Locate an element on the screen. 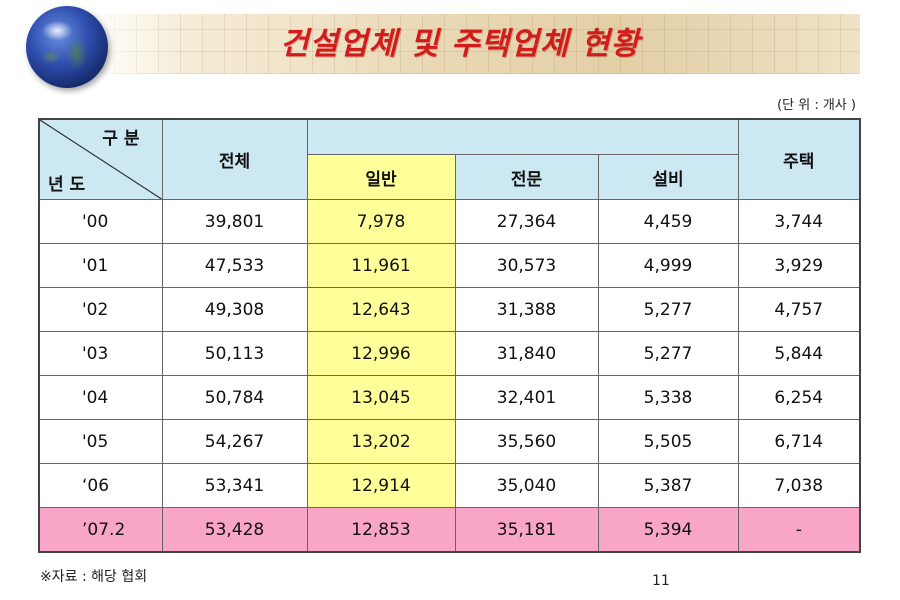  specialty-cell: 35,560 is located at coordinates (526, 441).